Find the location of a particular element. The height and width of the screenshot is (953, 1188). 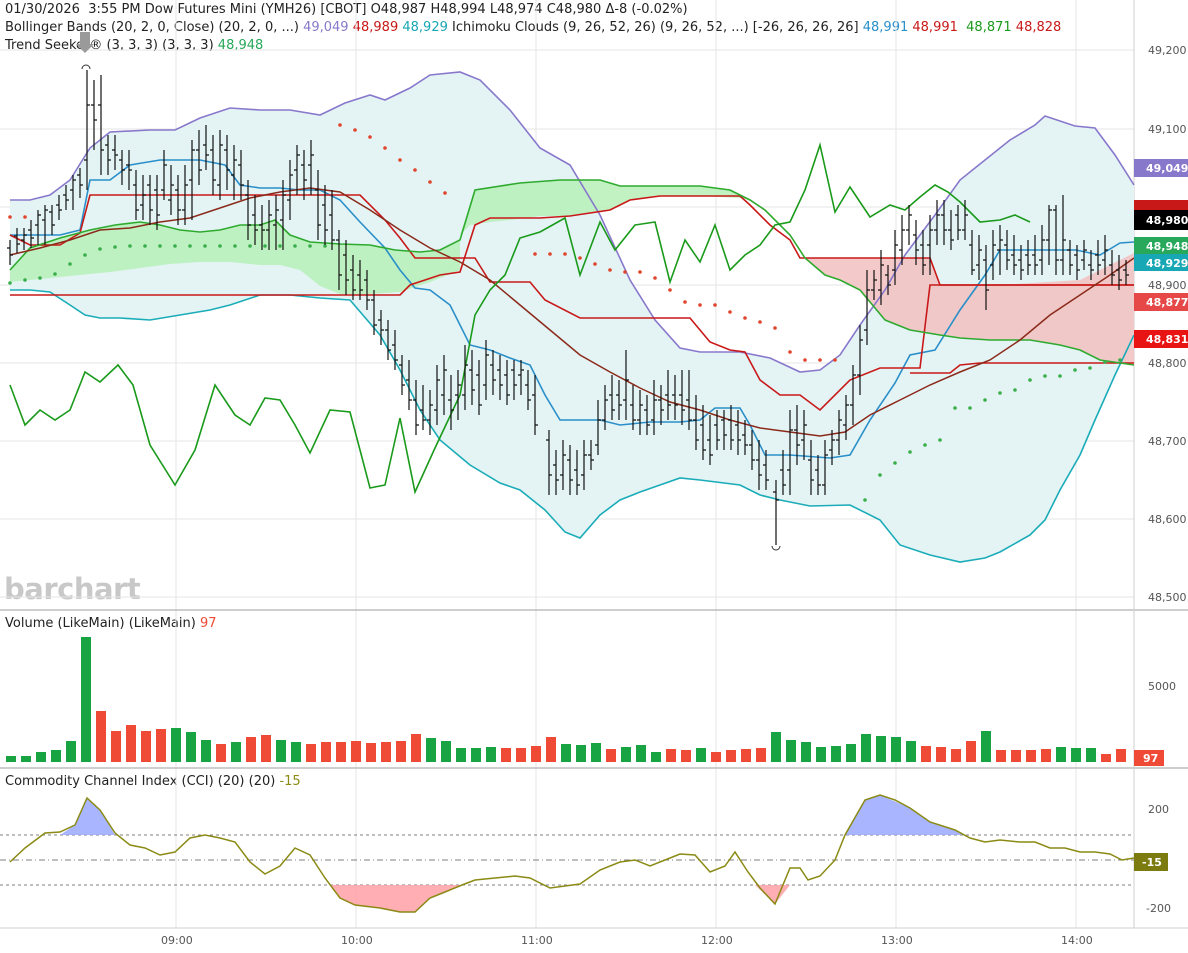

volume-label: Volume (LikeMain) is located at coordinates (65, 623).